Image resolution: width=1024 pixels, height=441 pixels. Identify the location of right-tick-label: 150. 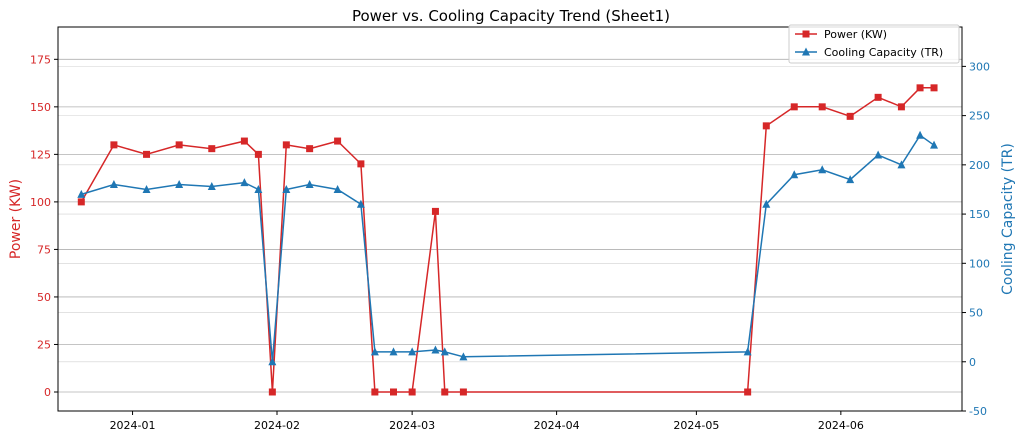
(979, 214).